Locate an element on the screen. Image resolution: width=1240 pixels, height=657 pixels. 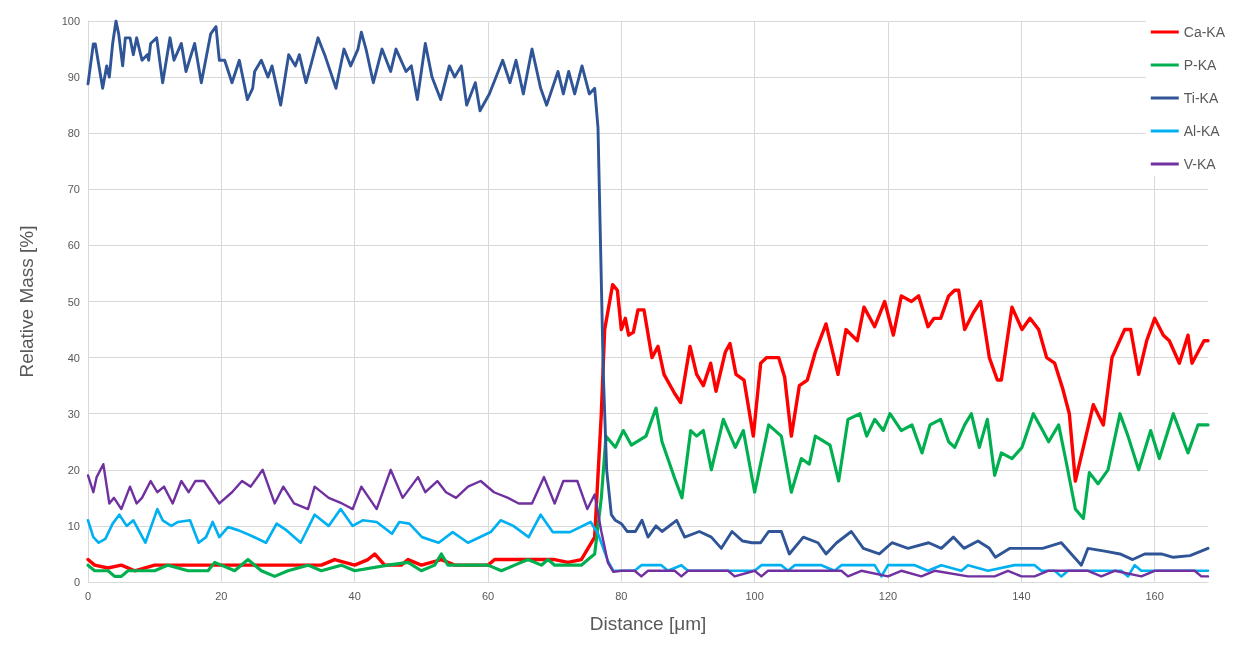
legend-label: Ti-KA is located at coordinates (1201, 98).